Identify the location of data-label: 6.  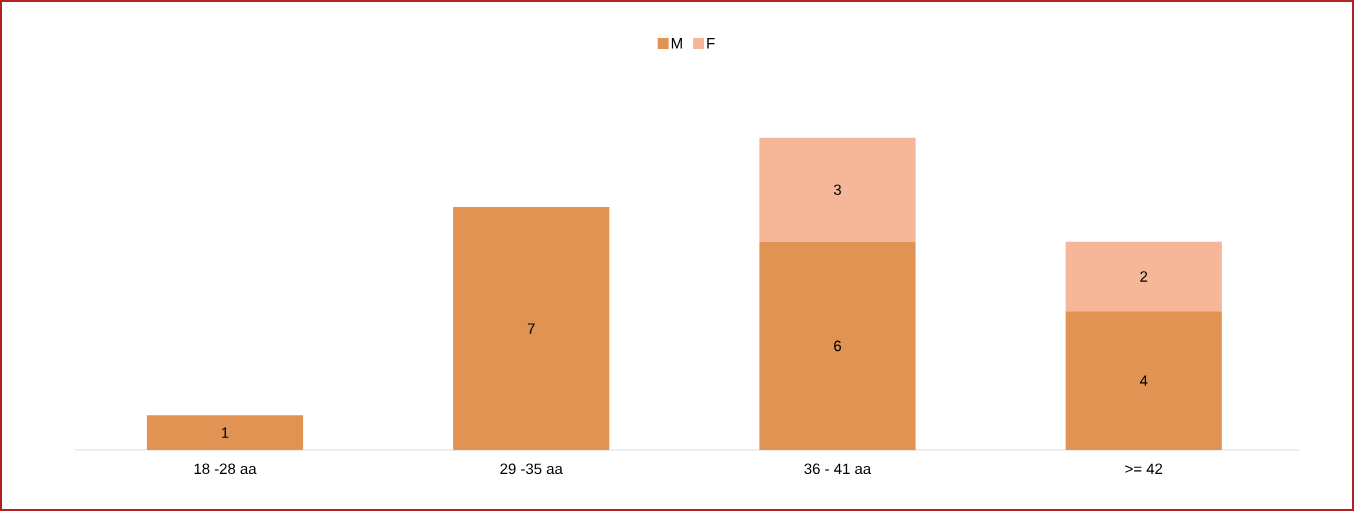
(837, 346).